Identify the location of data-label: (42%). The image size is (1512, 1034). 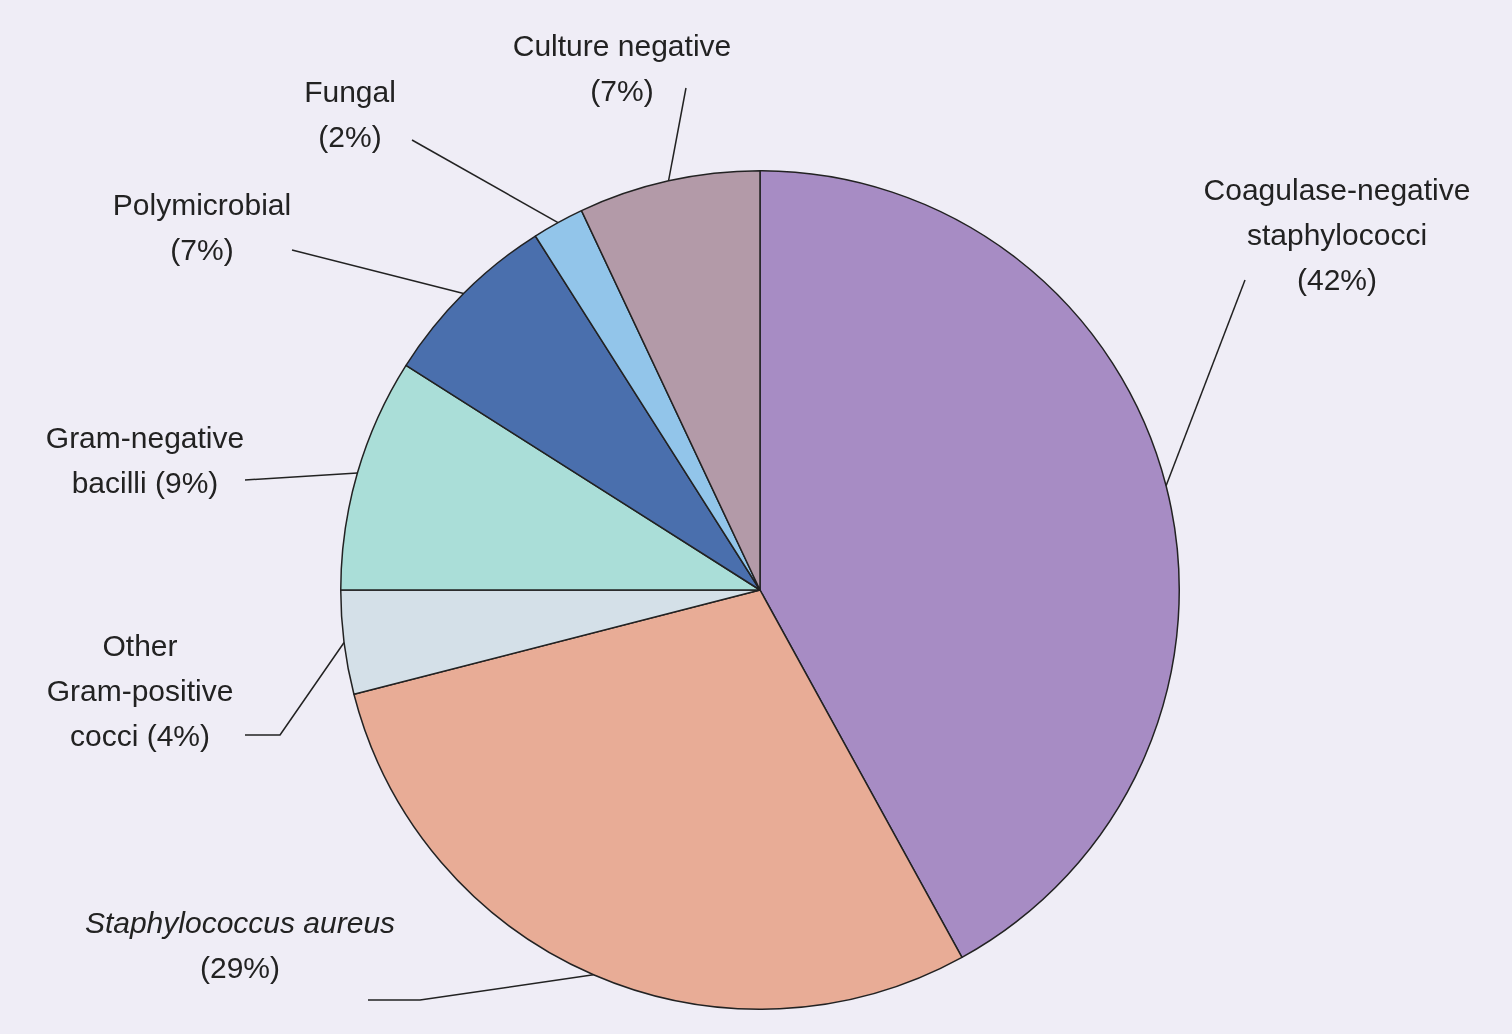
(1337, 280).